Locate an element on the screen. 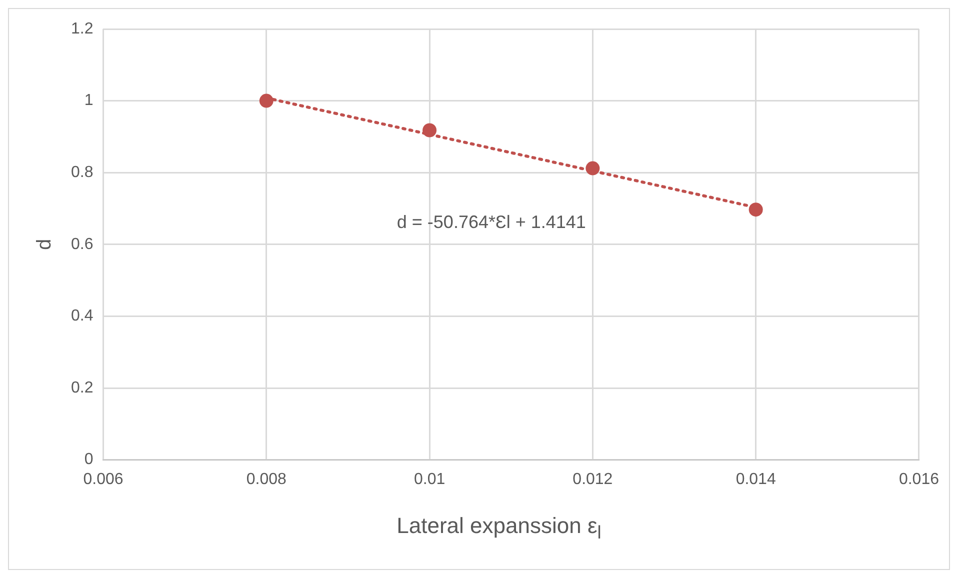  x-tick-label: 0.008 is located at coordinates (266, 479).